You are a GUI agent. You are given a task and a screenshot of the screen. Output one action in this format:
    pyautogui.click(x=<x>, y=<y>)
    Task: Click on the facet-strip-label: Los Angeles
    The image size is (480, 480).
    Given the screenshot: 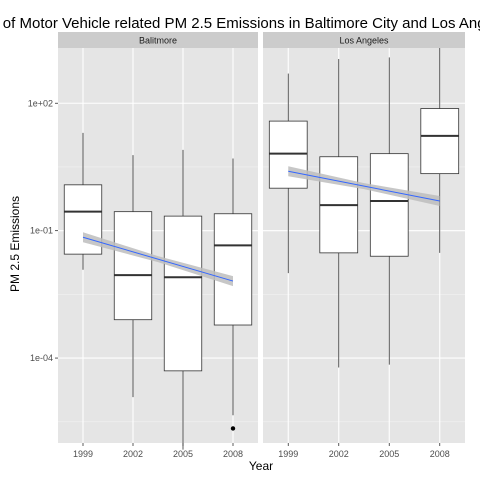 What is the action you would take?
    pyautogui.click(x=364, y=41)
    